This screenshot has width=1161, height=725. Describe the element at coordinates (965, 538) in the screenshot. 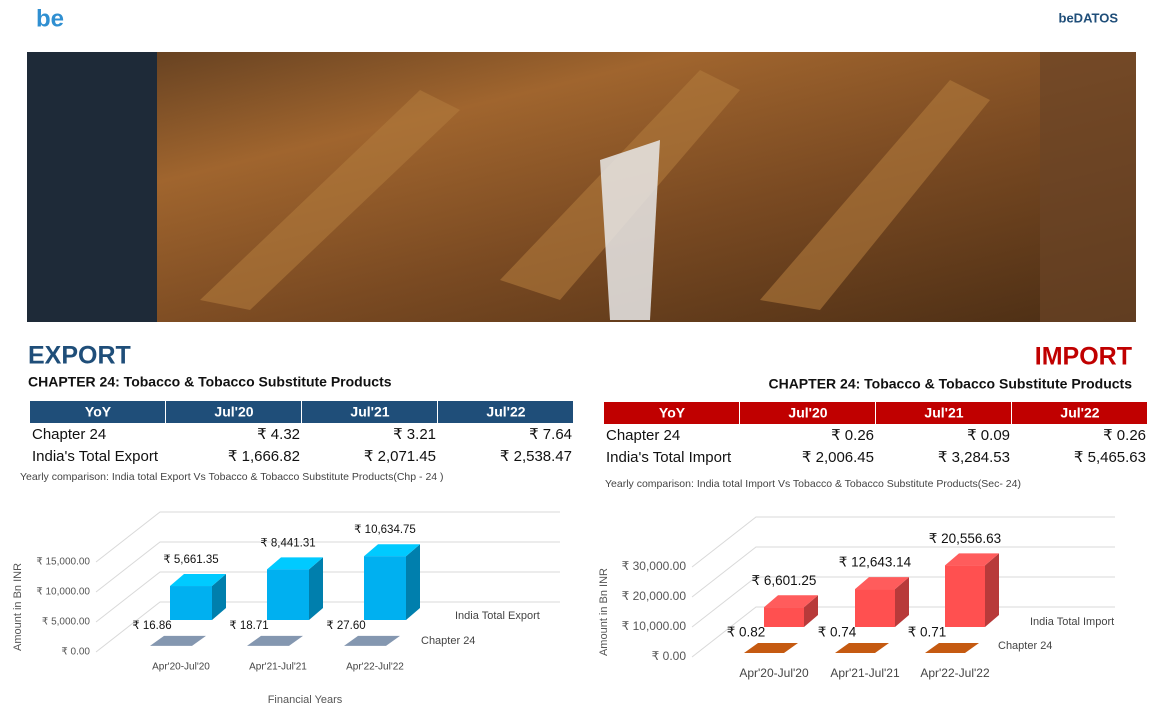

I see `value-label: ₹ 20,556.63` at that location.